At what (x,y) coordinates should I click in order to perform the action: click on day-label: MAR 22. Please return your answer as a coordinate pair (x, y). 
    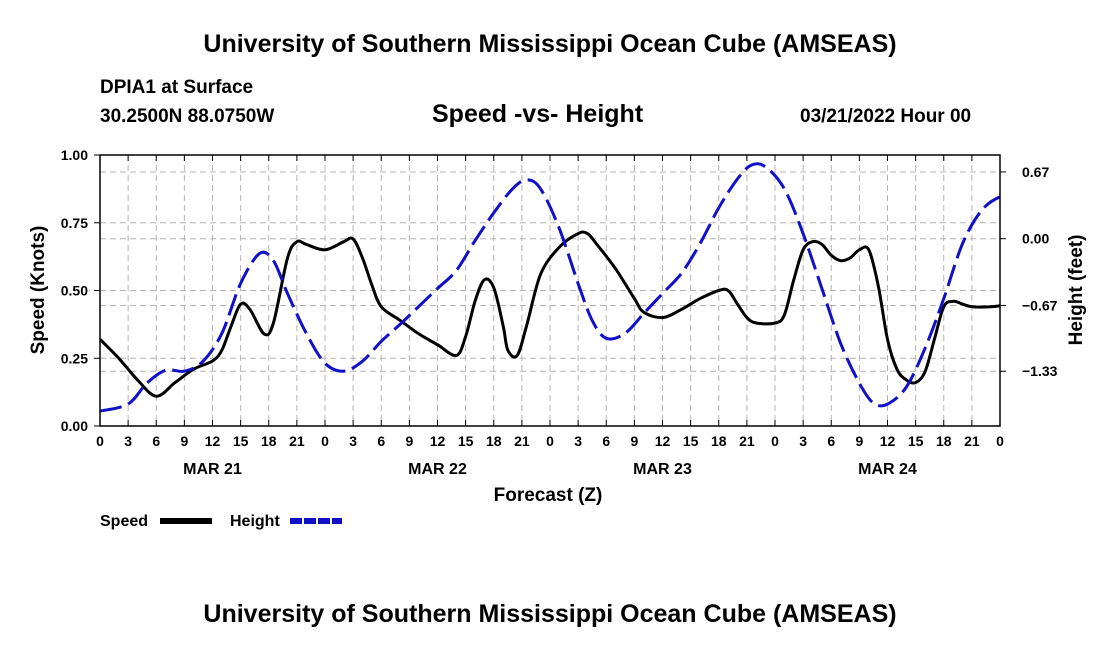
    Looking at the image, I should click on (437, 469).